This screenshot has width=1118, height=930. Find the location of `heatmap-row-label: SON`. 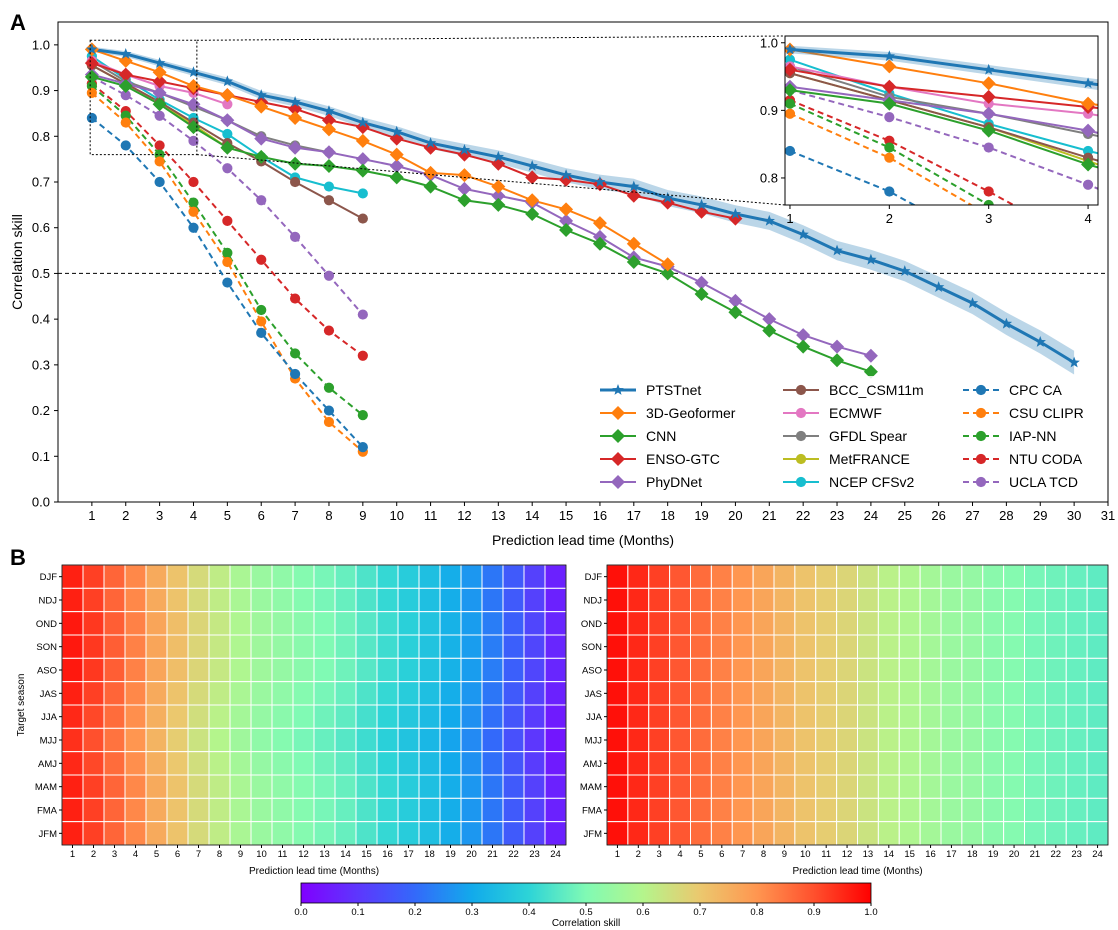

heatmap-row-label: SON is located at coordinates (591, 647).